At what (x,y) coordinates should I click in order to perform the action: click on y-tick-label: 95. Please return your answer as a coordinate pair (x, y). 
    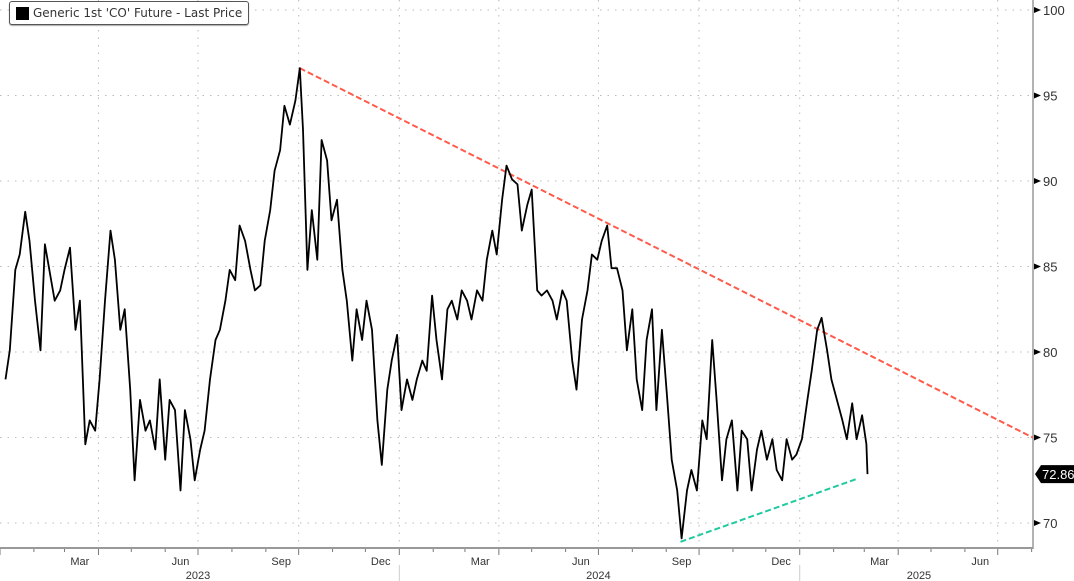
    Looking at the image, I should click on (1050, 96).